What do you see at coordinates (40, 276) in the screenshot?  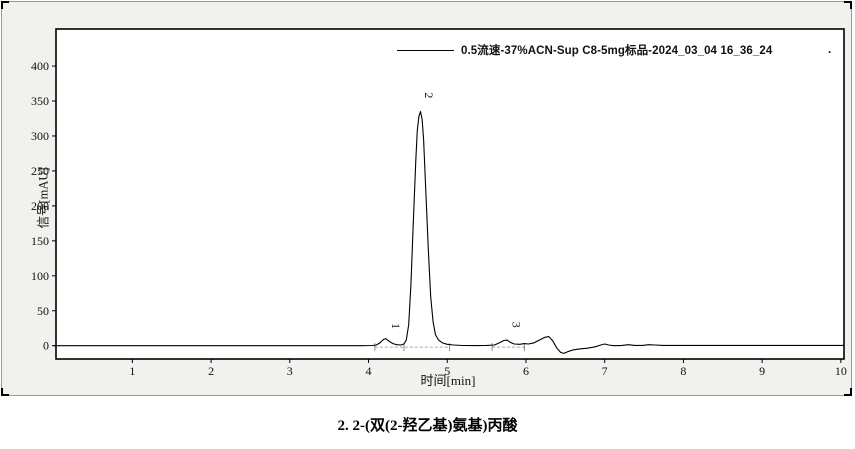 I see `y-tick-label: 100` at bounding box center [40, 276].